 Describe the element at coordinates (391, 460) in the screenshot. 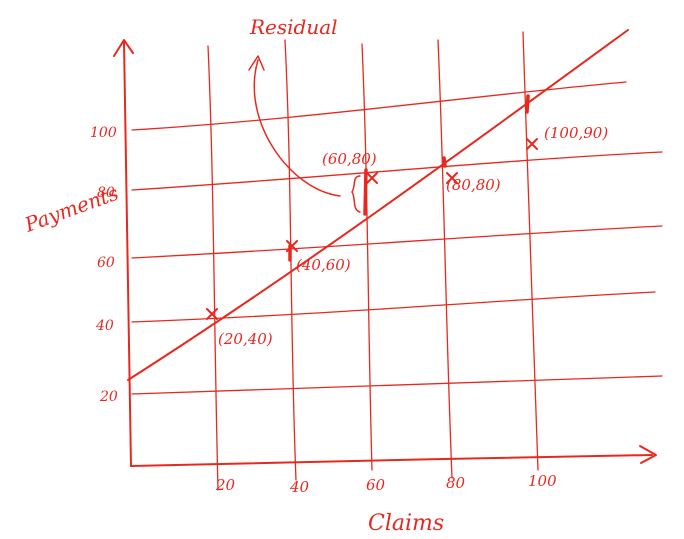

I see `x-axis` at that location.